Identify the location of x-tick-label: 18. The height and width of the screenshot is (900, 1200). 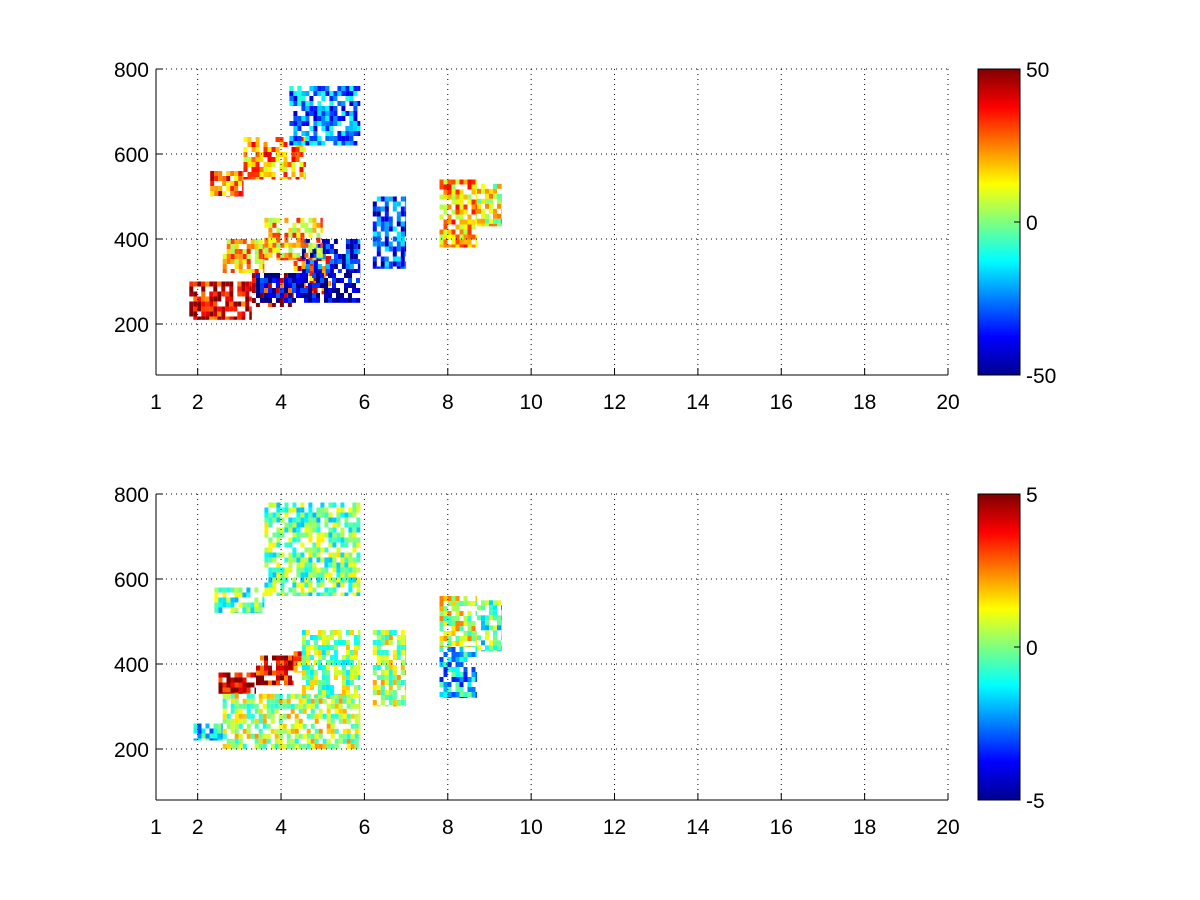
(864, 402).